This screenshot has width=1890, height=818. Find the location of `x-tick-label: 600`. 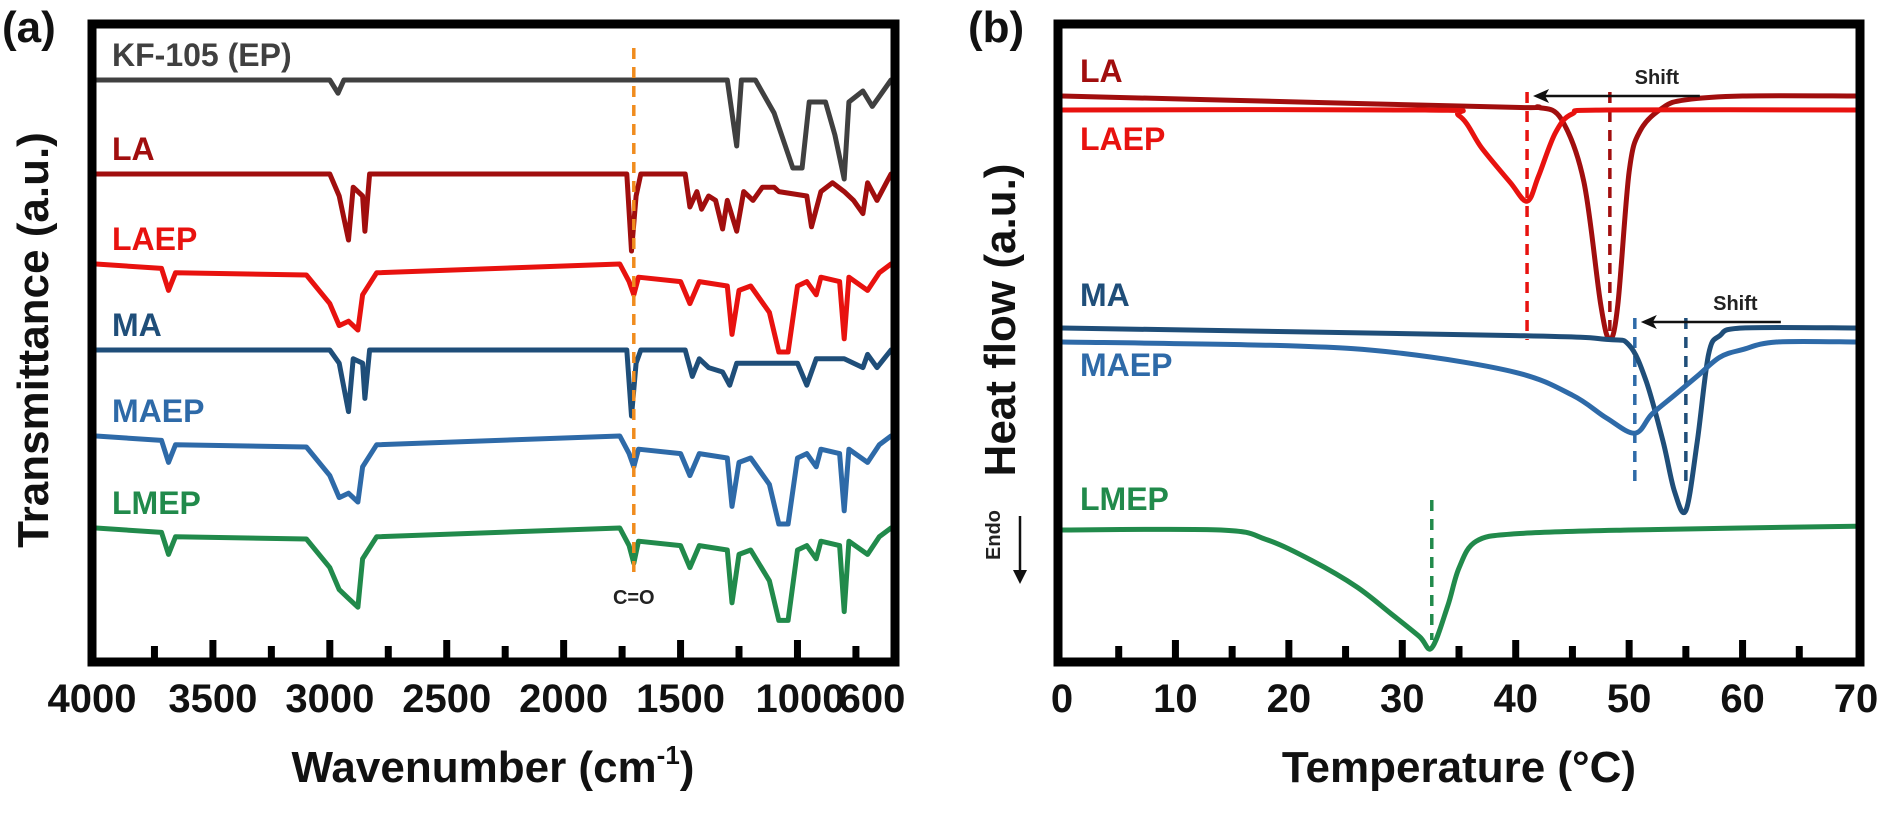

x-tick-label: 600 is located at coordinates (872, 699).